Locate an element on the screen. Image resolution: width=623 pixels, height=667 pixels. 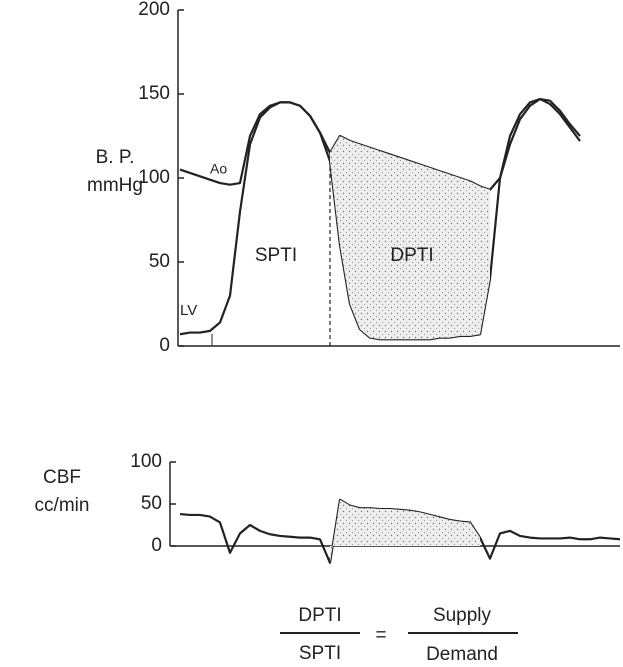
annotation: LV is located at coordinates (188, 310).